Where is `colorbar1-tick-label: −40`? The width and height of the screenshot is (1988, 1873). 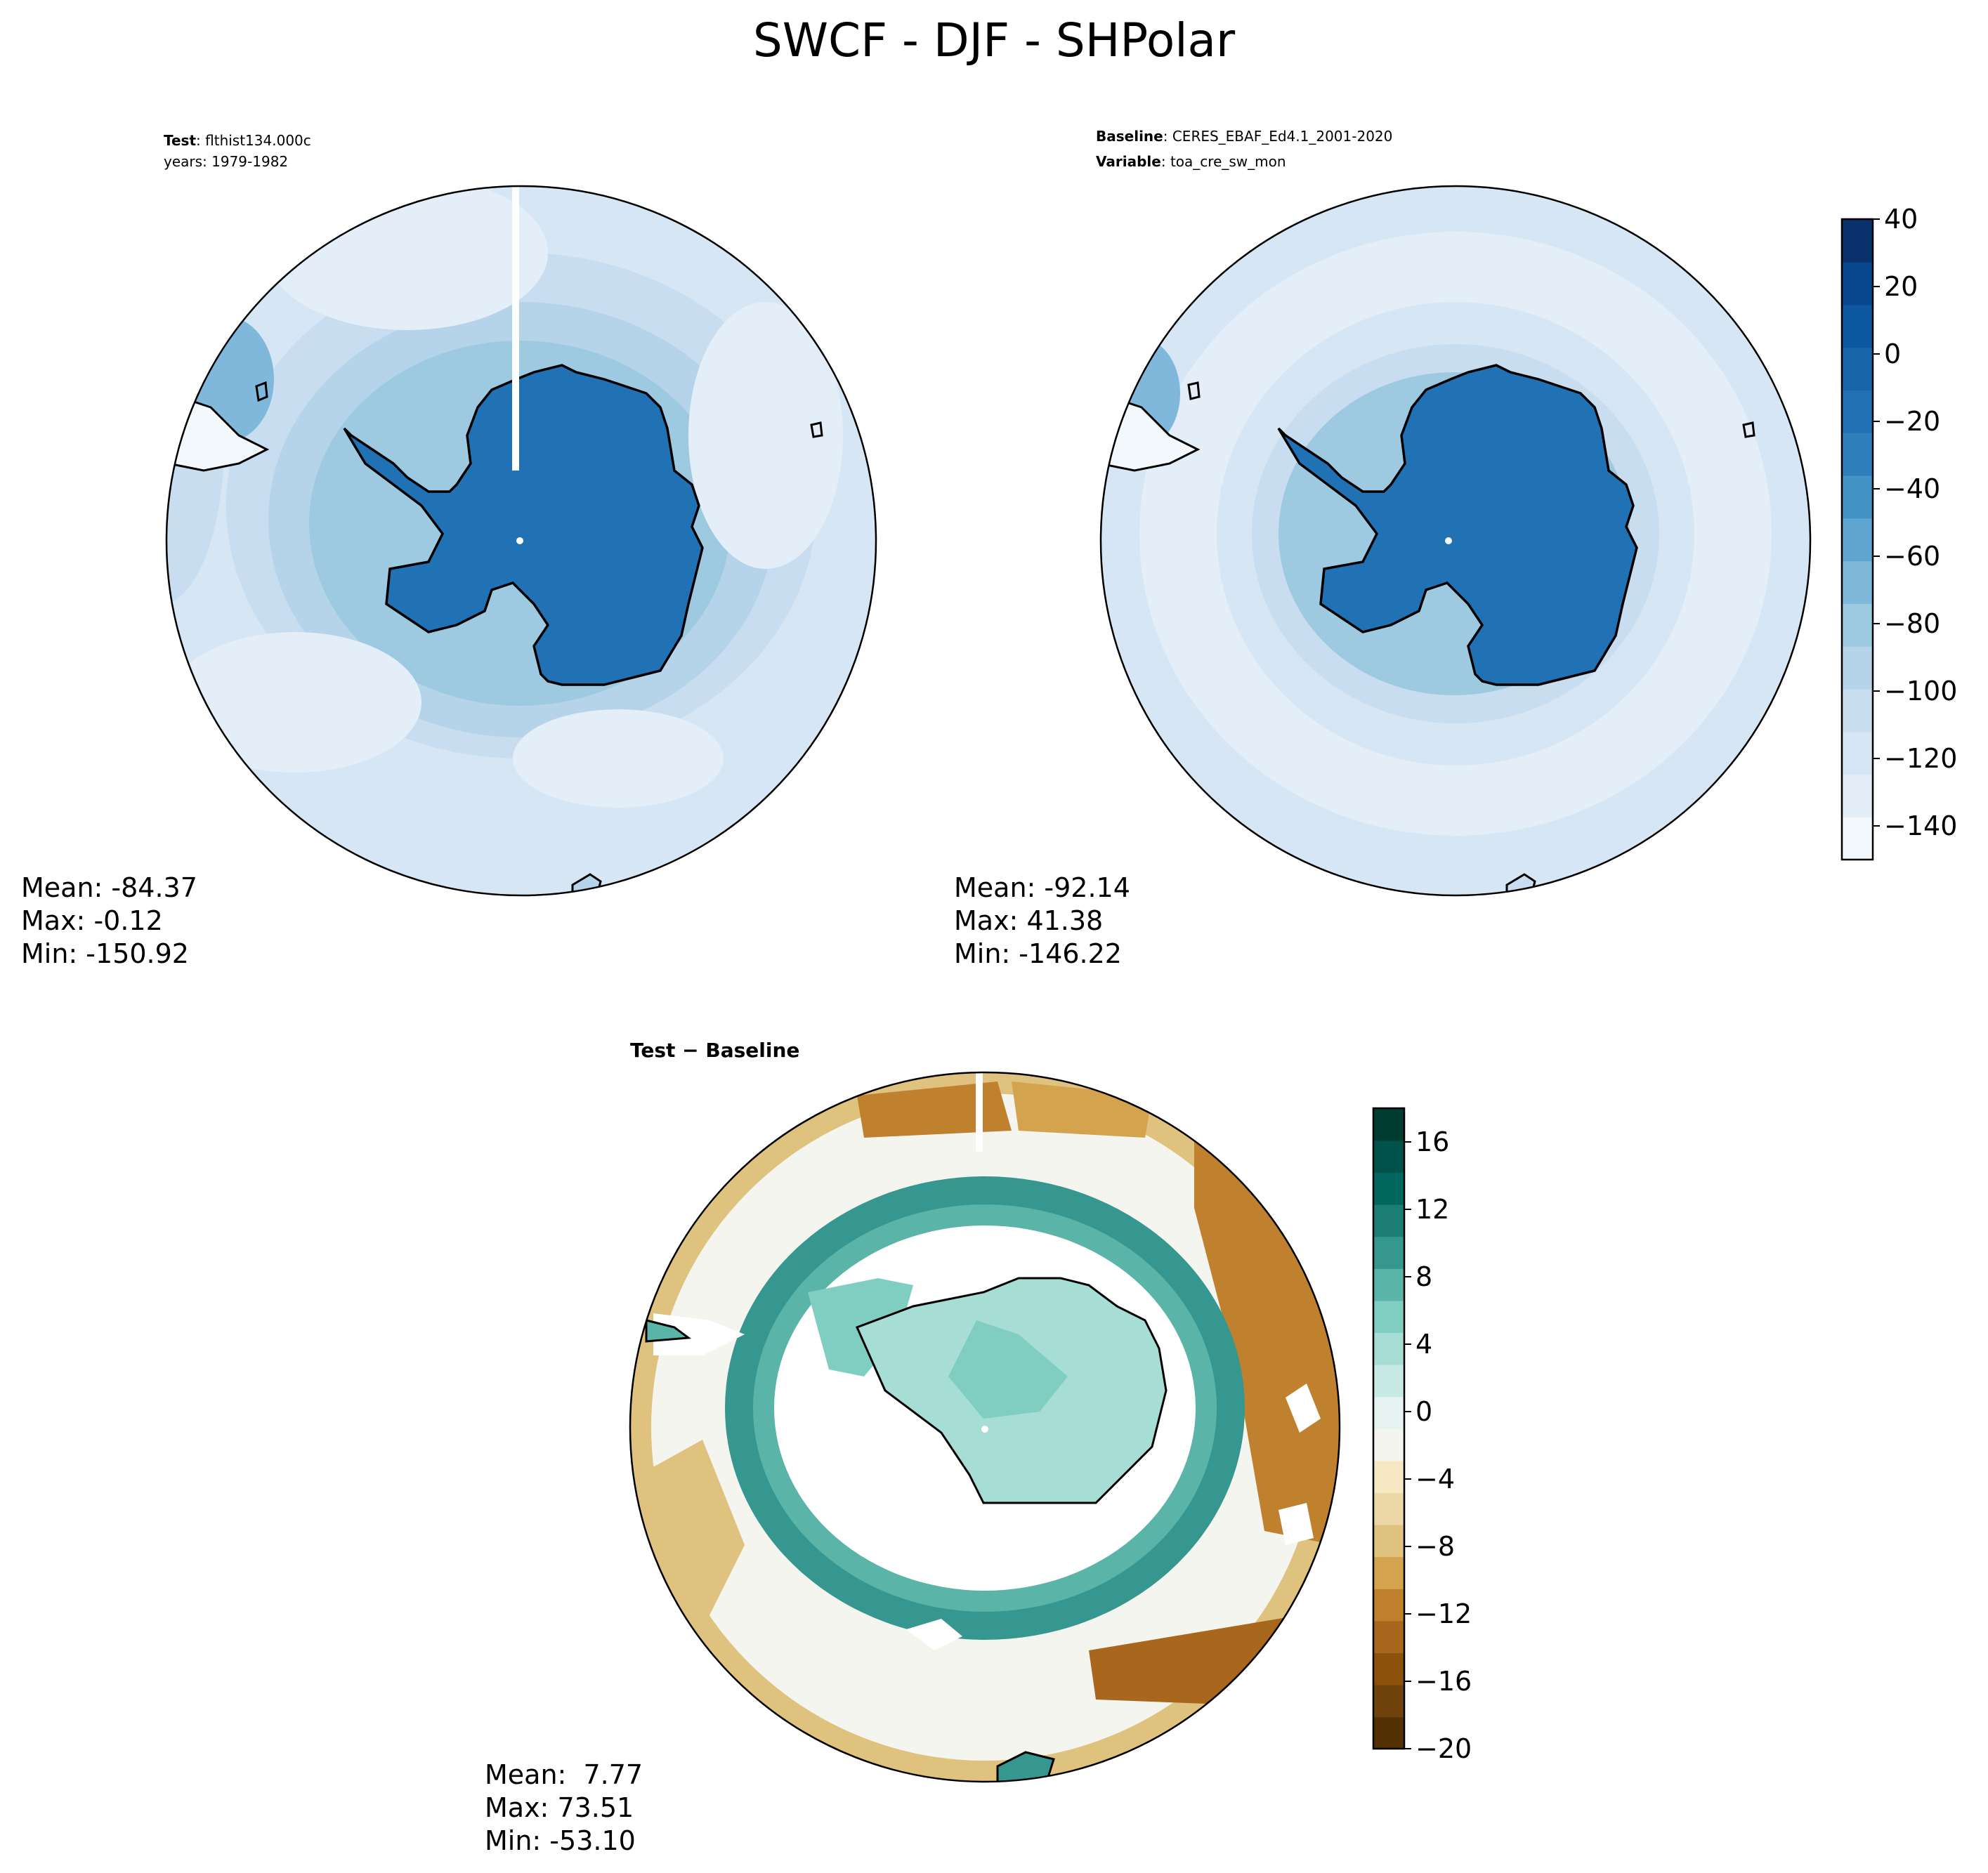
colorbar1-tick-label: −40 is located at coordinates (1912, 488).